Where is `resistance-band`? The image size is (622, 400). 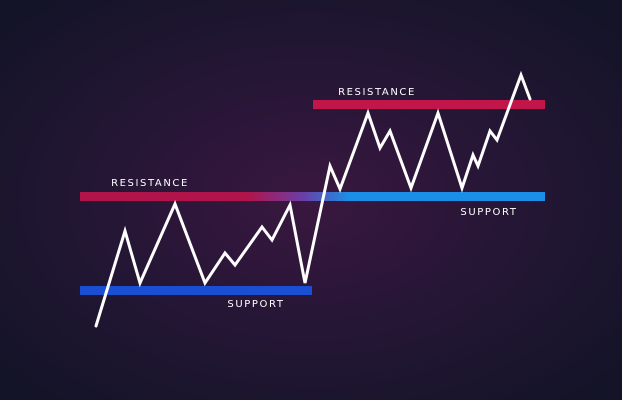
resistance-band is located at coordinates (429, 104).